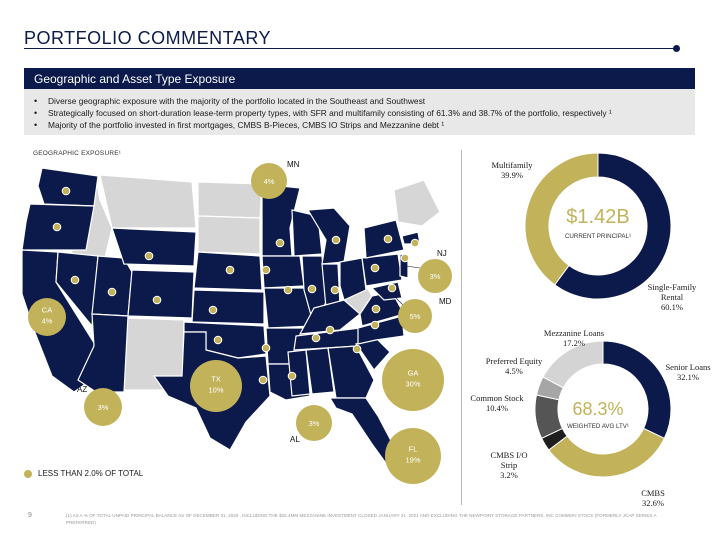 This screenshot has width=720, height=540. What do you see at coordinates (230, 270) in the screenshot?
I see `dot-nebraska` at bounding box center [230, 270].